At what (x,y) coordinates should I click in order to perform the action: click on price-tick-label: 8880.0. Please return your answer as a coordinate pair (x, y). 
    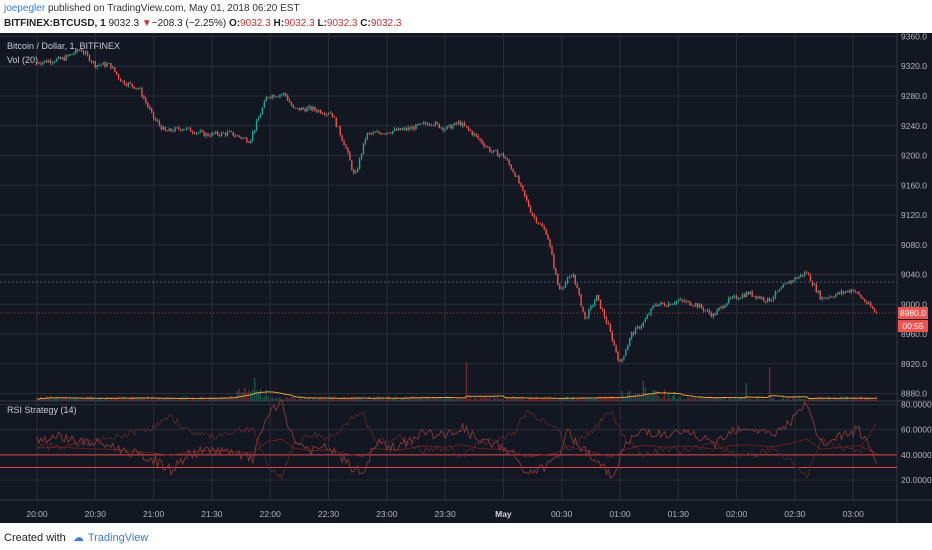
    Looking at the image, I should click on (914, 394).